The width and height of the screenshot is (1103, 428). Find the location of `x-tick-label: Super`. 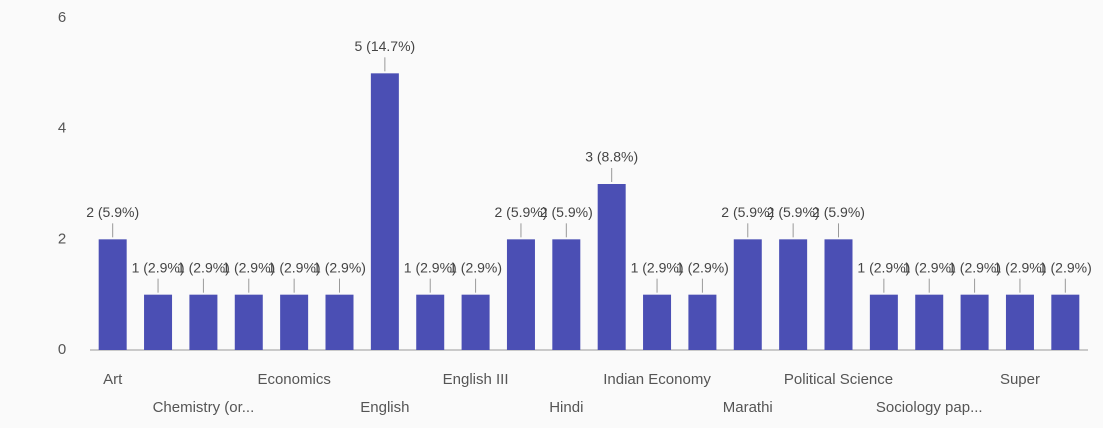

x-tick-label: Super is located at coordinates (1020, 379).